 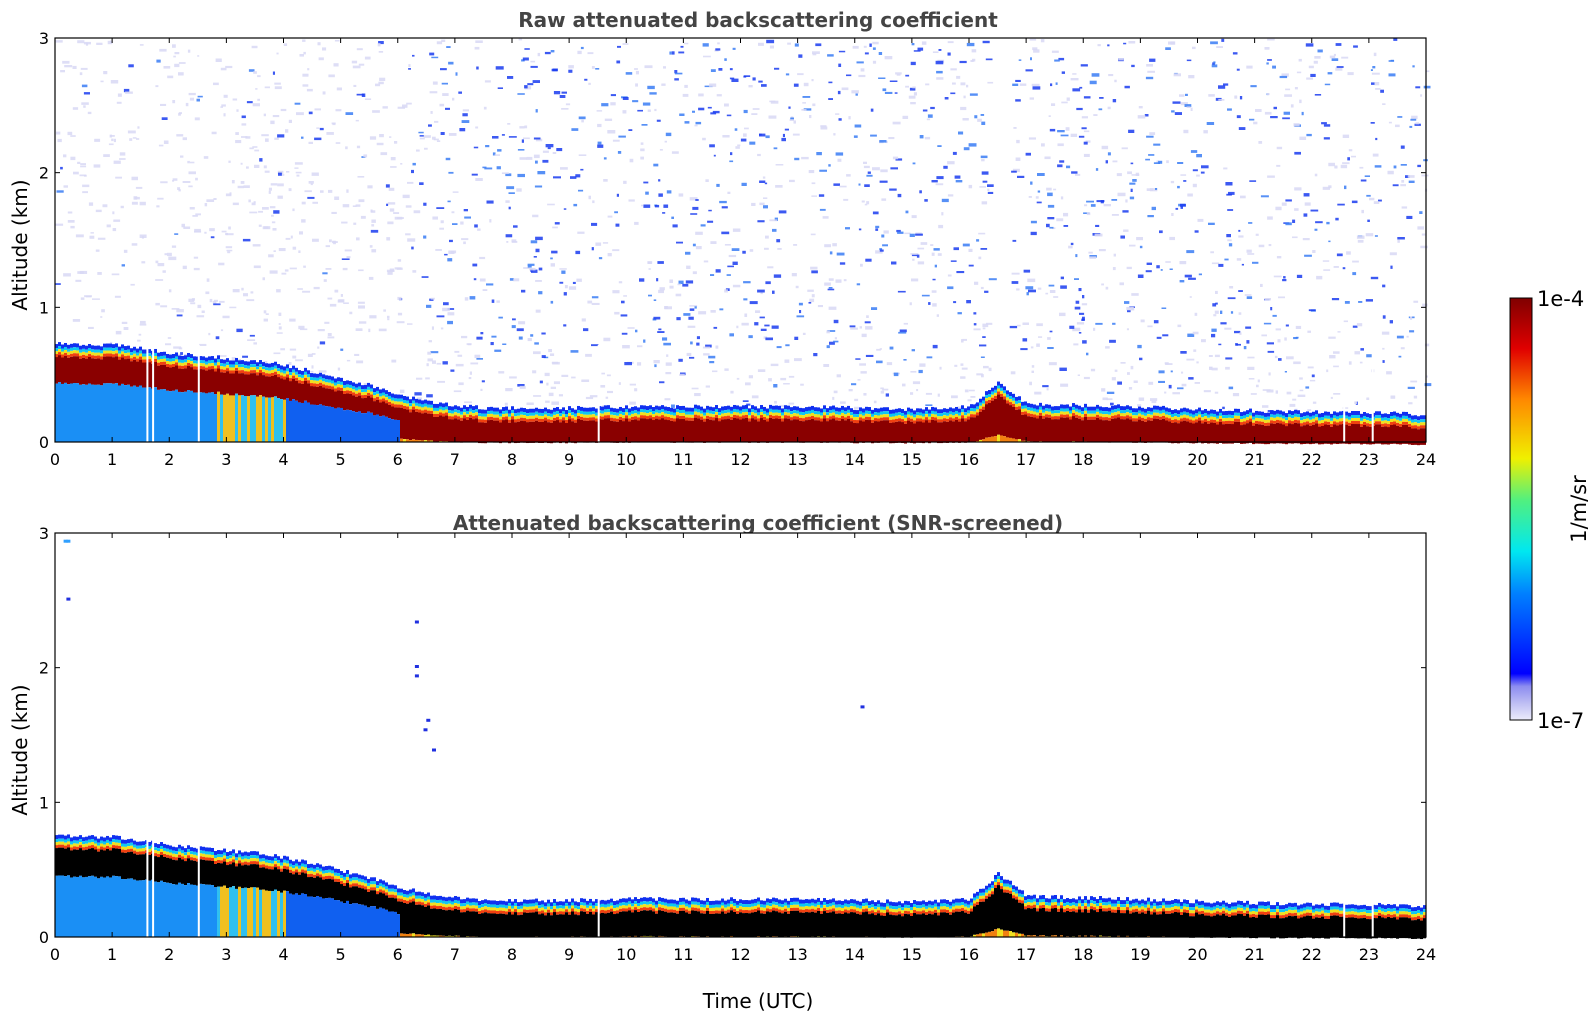 I want to click on colorbar-max-label: 1e-4, so click(x=1560, y=299).